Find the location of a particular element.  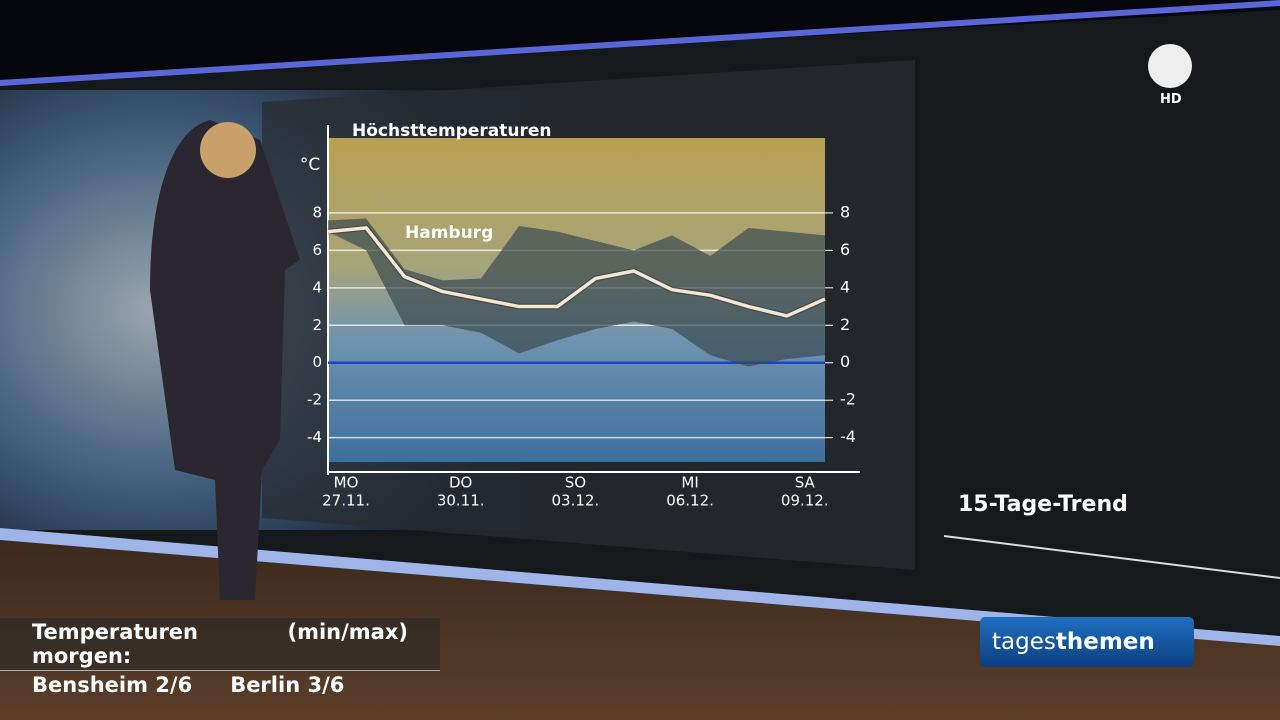

channel-hd: HD is located at coordinates (1171, 99).